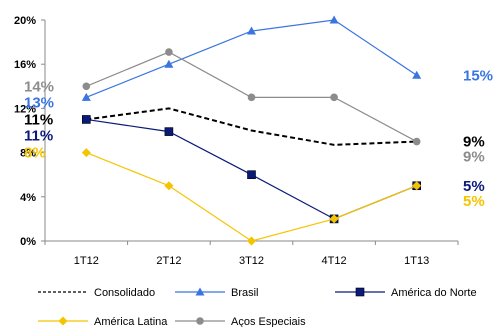  Describe the element at coordinates (268, 321) in the screenshot. I see `legend-label: Aços Especiais` at that location.